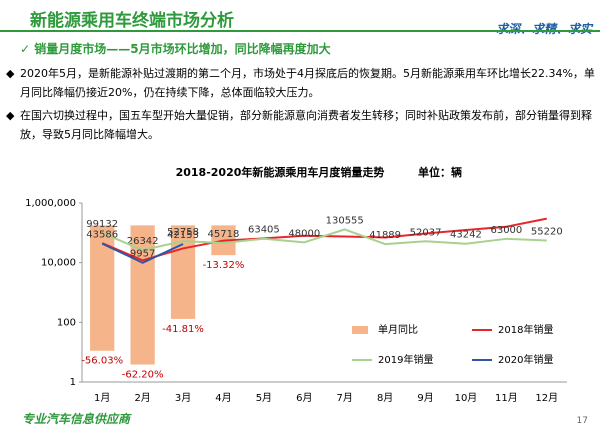 This screenshot has height=435, width=600. What do you see at coordinates (525, 359) in the screenshot?
I see `legend-label: 2020年销量` at bounding box center [525, 359].